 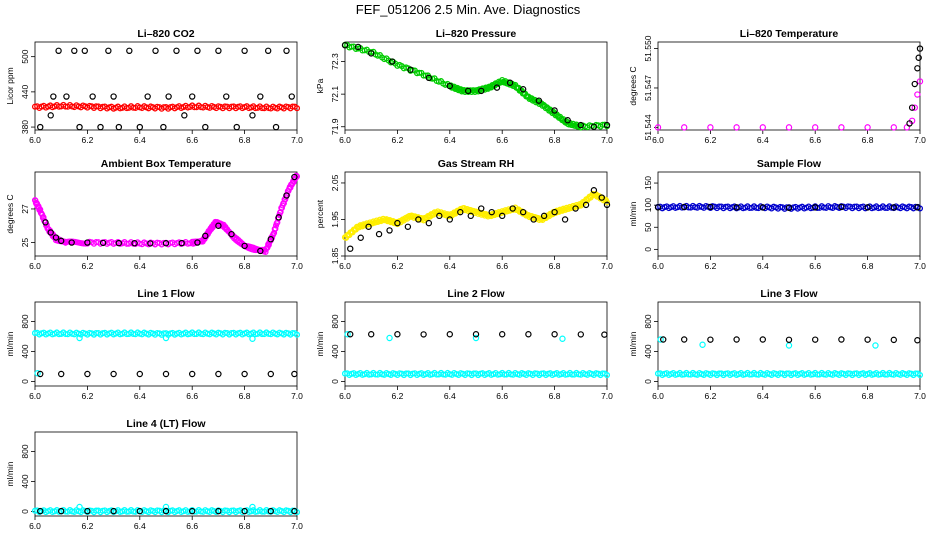 I want to click on y-tick-label: 27, so click(x=25, y=209).